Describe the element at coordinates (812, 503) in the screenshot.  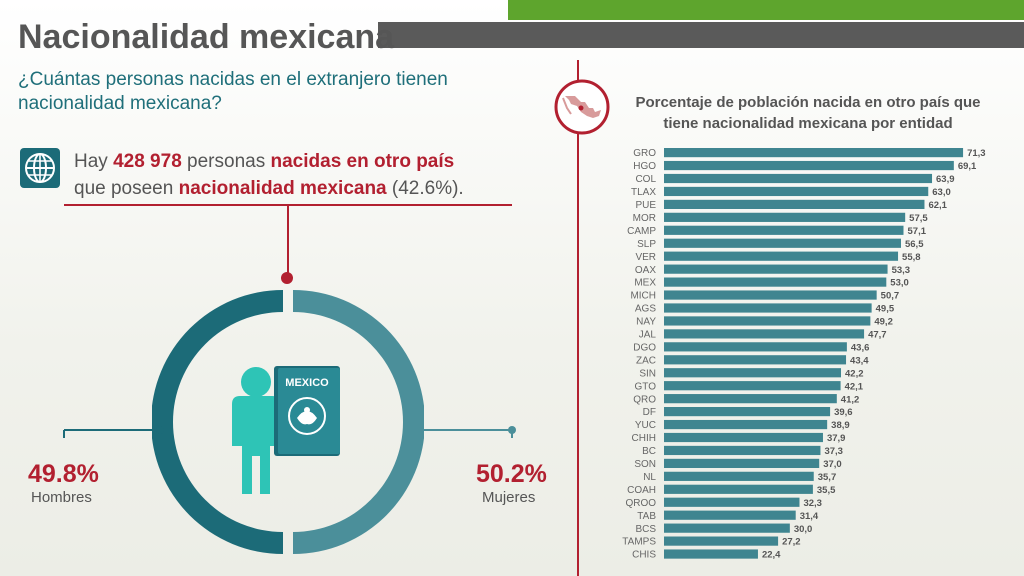
I see `value-label: 32,3` at that location.